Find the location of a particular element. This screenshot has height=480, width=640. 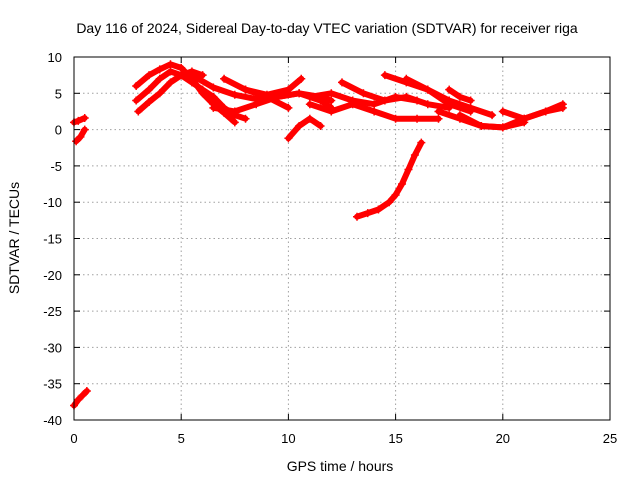

y-tick-label: -25 is located at coordinates (52, 311).